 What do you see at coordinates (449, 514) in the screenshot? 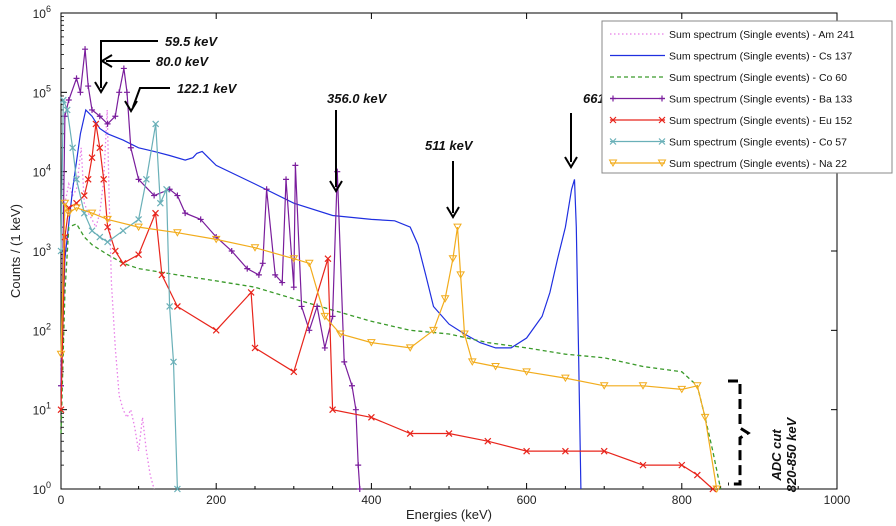
I see `x-axis-label: Energies (keV)` at bounding box center [449, 514].